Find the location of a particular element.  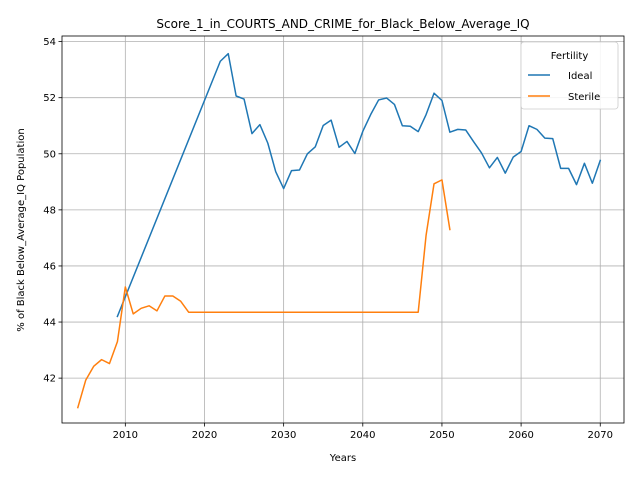

legend-title: Fertility is located at coordinates (570, 56).